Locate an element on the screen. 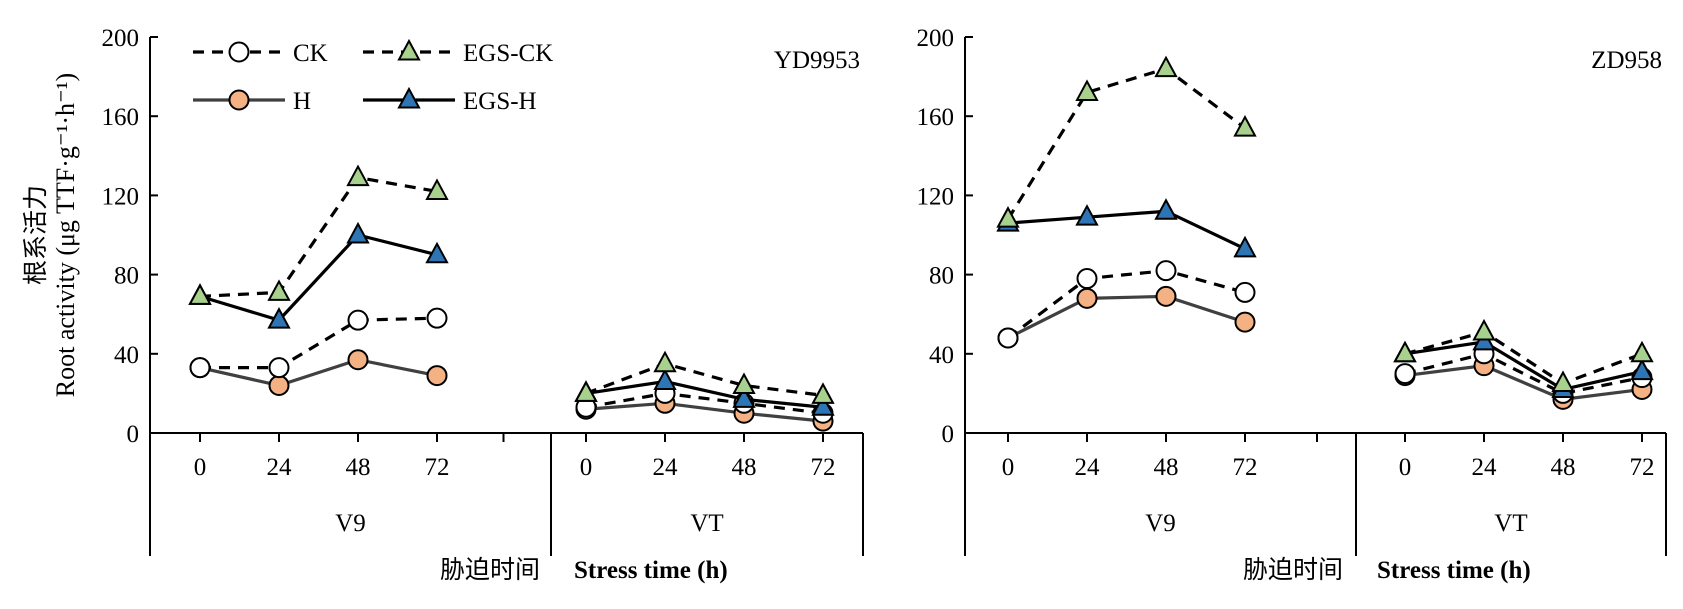 This screenshot has height=609, width=1683. x-axis-title-right: 胁迫时间 Stress time (h) is located at coordinates (1387, 569).